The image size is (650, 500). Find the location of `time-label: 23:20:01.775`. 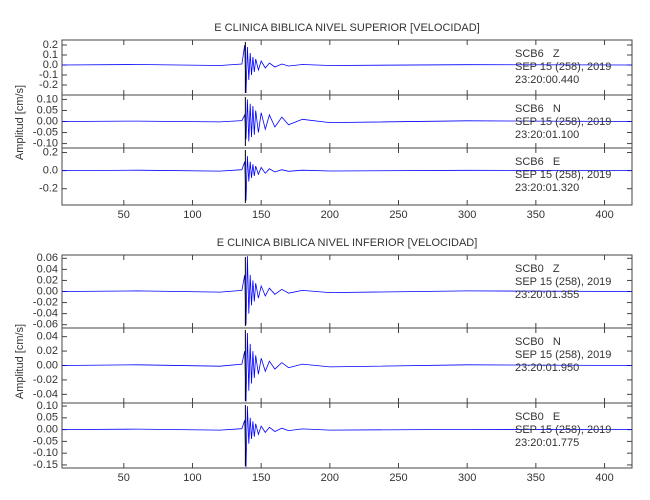

time-label: 23:20:01.775 is located at coordinates (547, 443).